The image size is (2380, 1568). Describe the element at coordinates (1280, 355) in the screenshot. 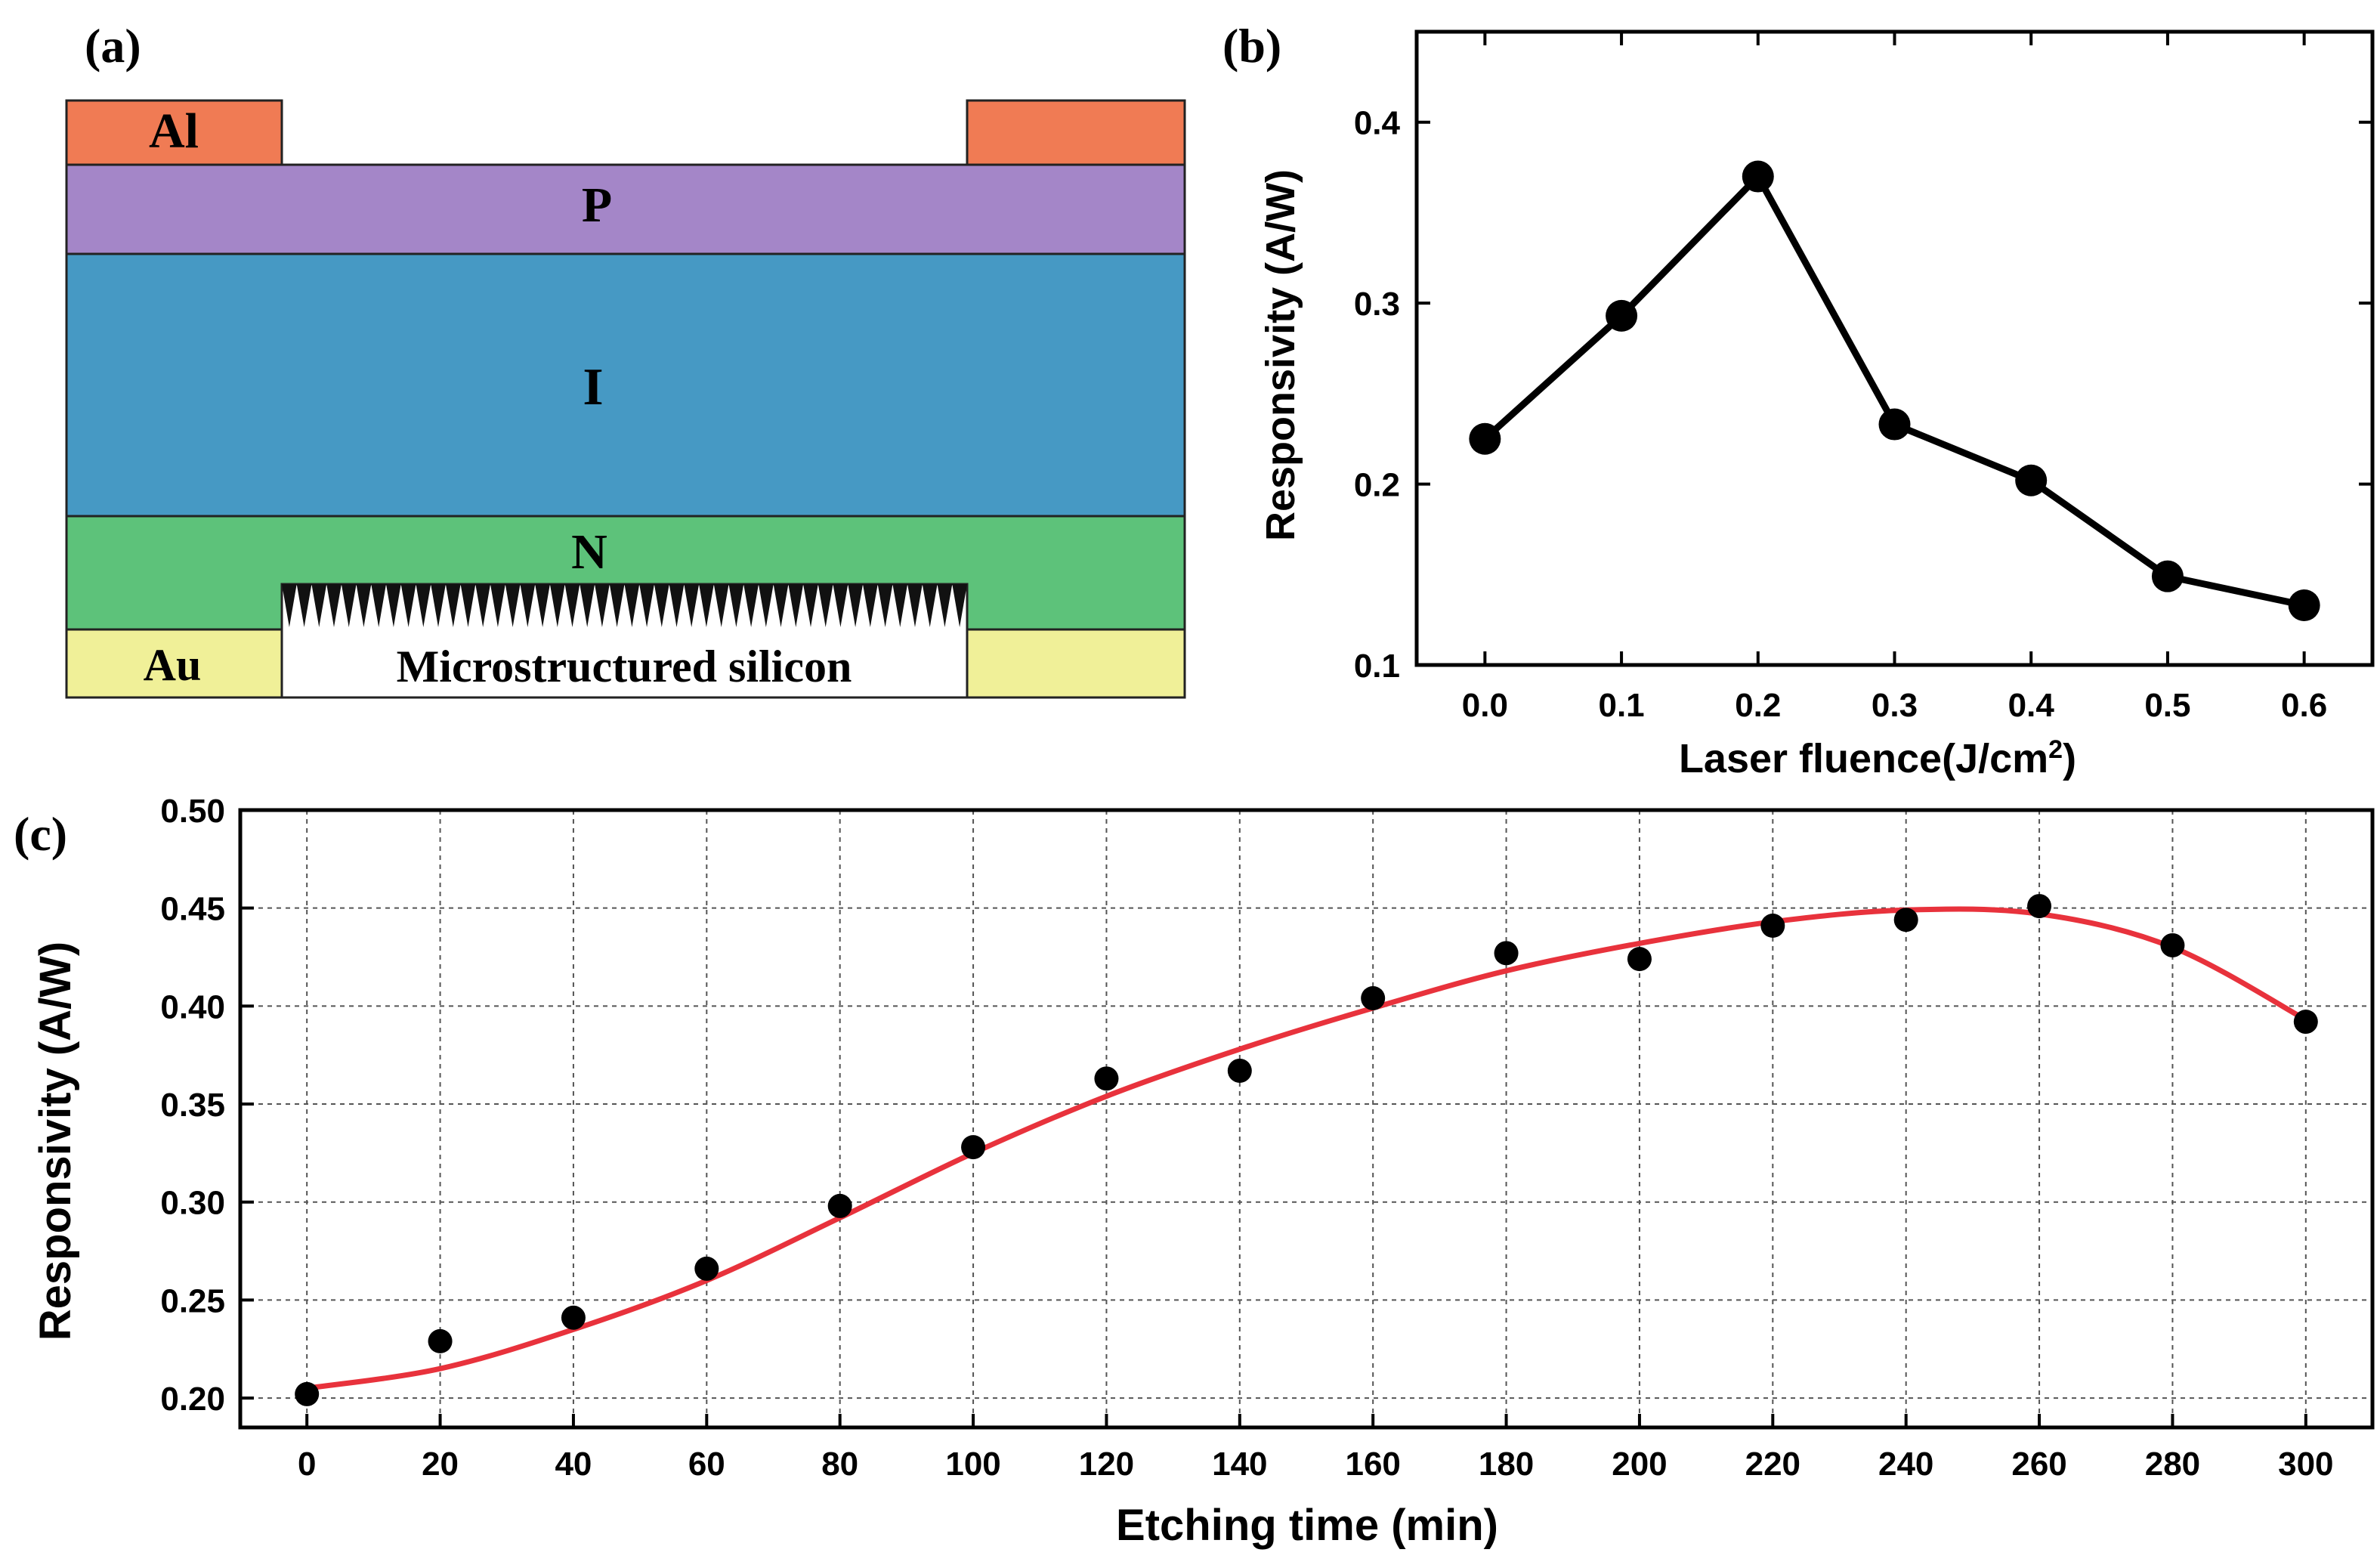

I see `chart-b-y-axis-label: Responsivity (A/W)` at that location.